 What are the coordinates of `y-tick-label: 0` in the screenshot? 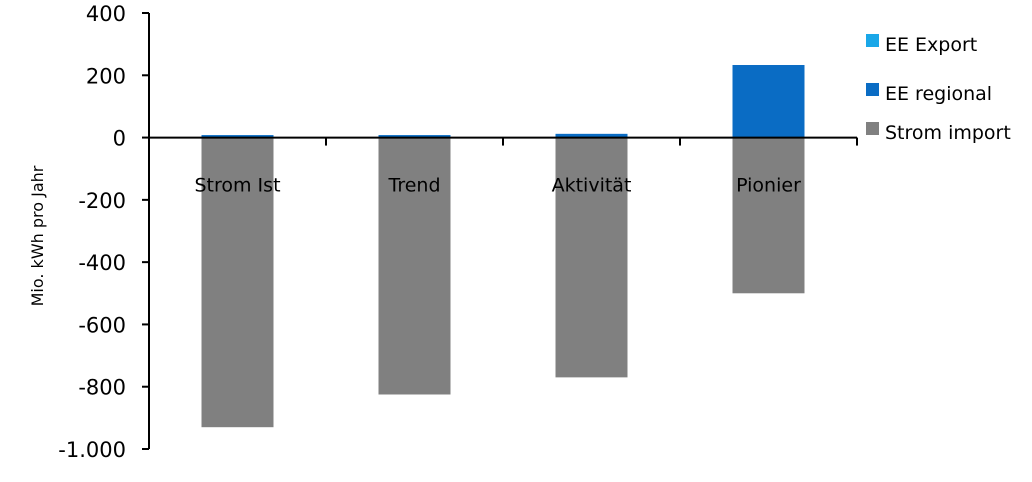 It's located at (119, 139).